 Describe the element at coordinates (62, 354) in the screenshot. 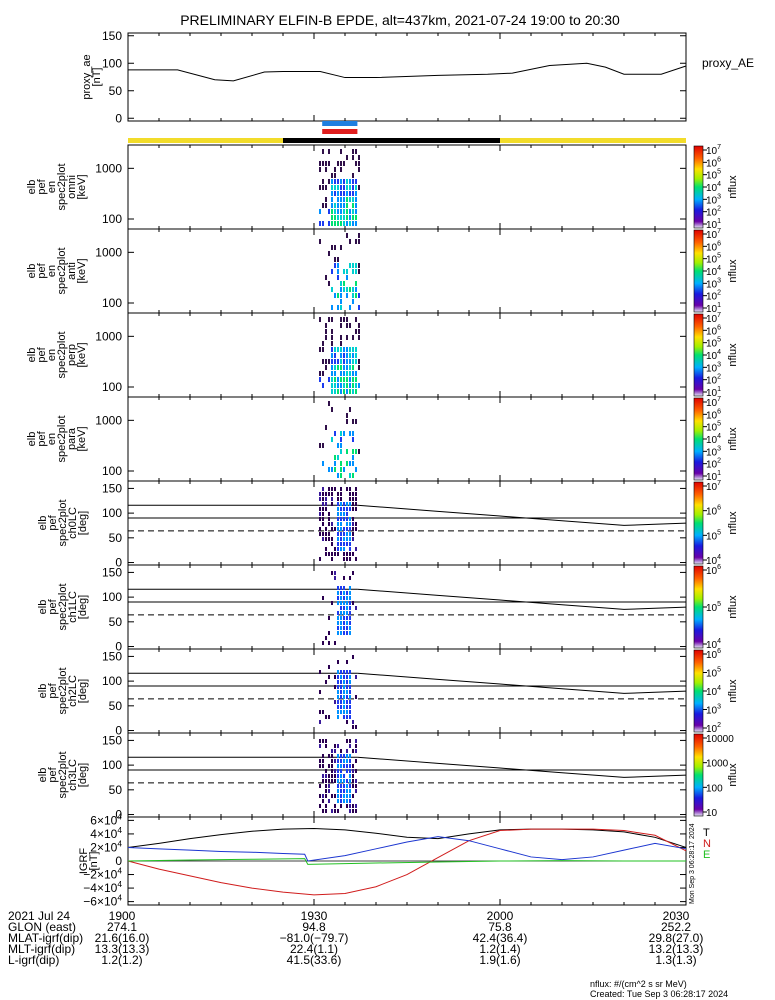

I see `y-axis-label-line: spec2plot` at that location.